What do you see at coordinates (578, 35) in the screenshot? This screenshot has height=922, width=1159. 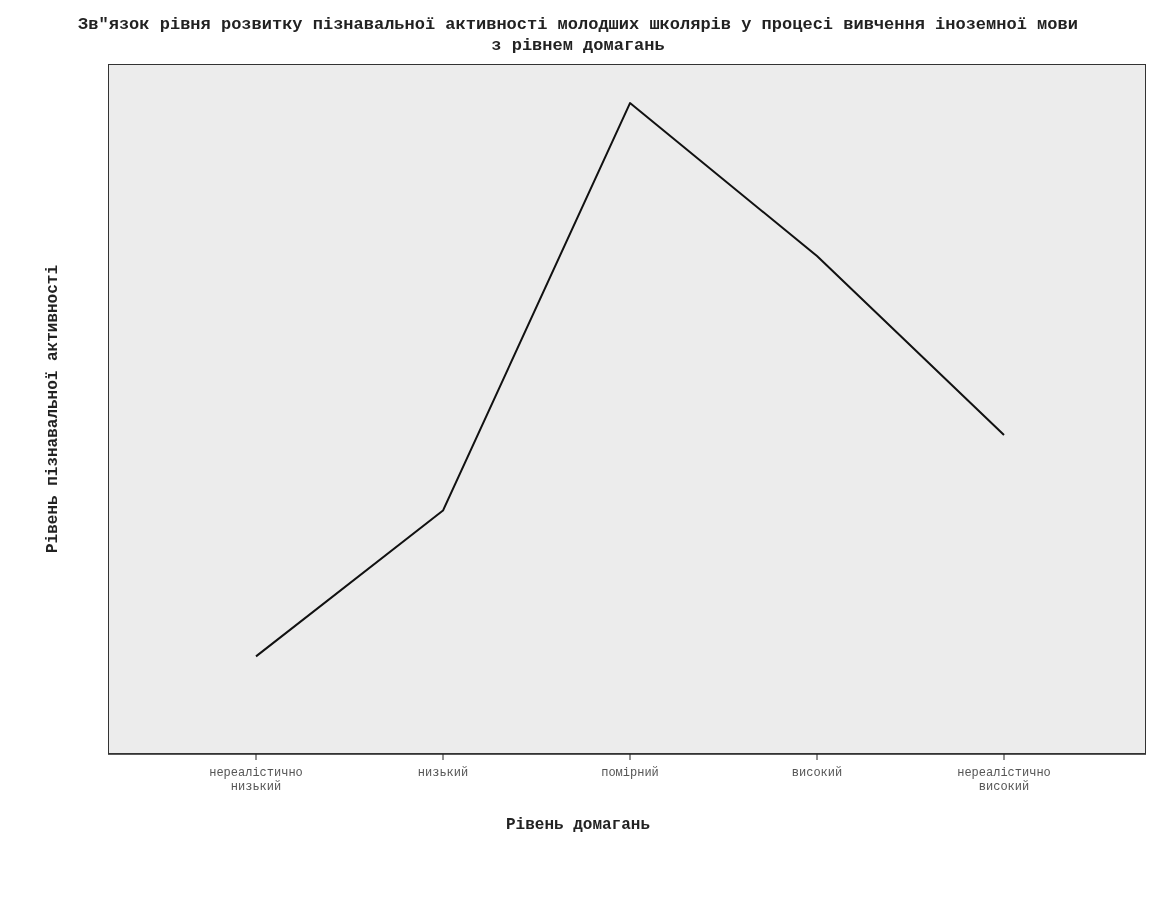 I see `chart-title: Зв"язок рівня розвитку пізнавальної активності молодших школярів у процесі вивчення іноземної мови з рівнем домагань` at bounding box center [578, 35].